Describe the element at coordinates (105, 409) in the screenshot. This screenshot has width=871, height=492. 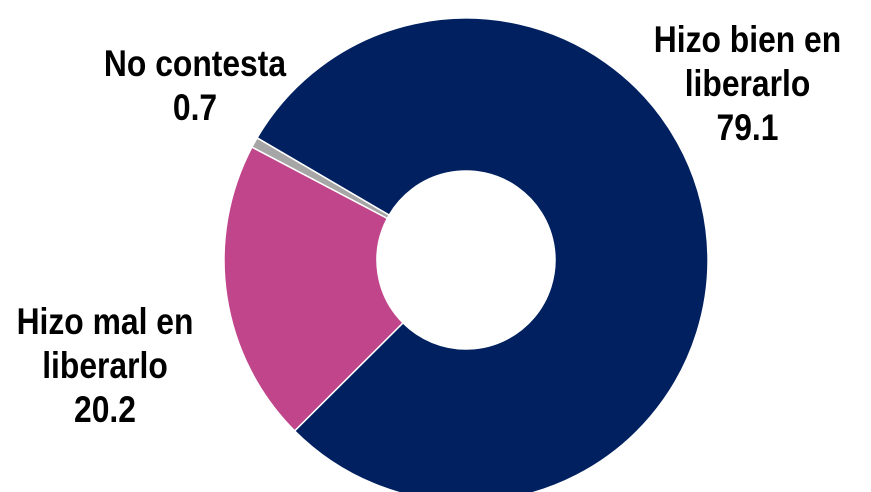
I see `slice-value-label: 20.2` at that location.